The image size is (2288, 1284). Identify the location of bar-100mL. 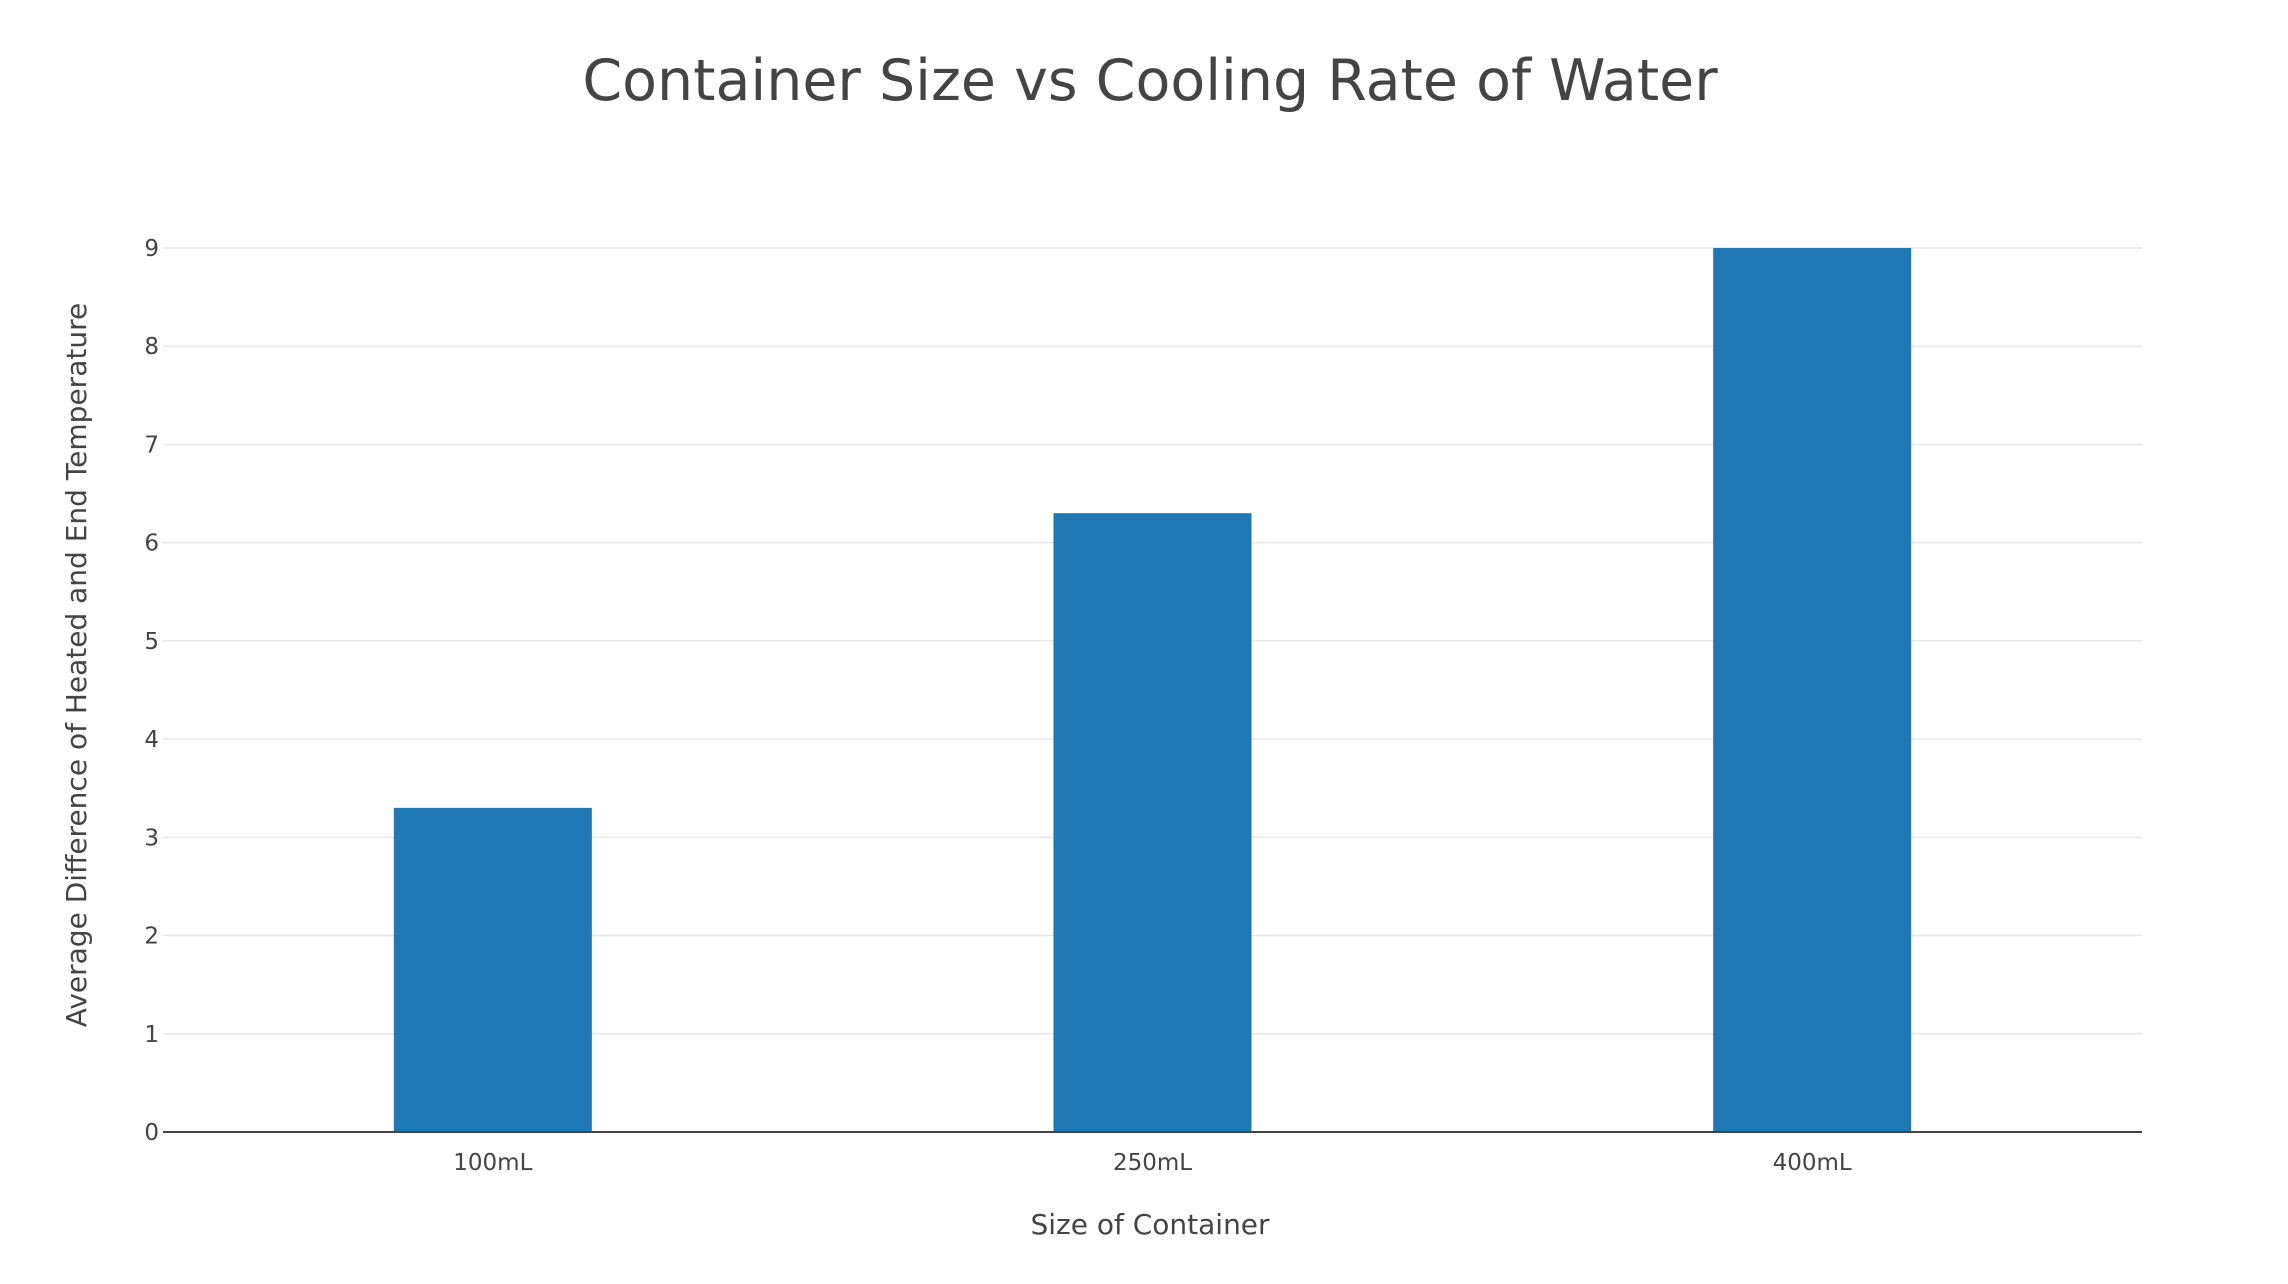
(492, 969).